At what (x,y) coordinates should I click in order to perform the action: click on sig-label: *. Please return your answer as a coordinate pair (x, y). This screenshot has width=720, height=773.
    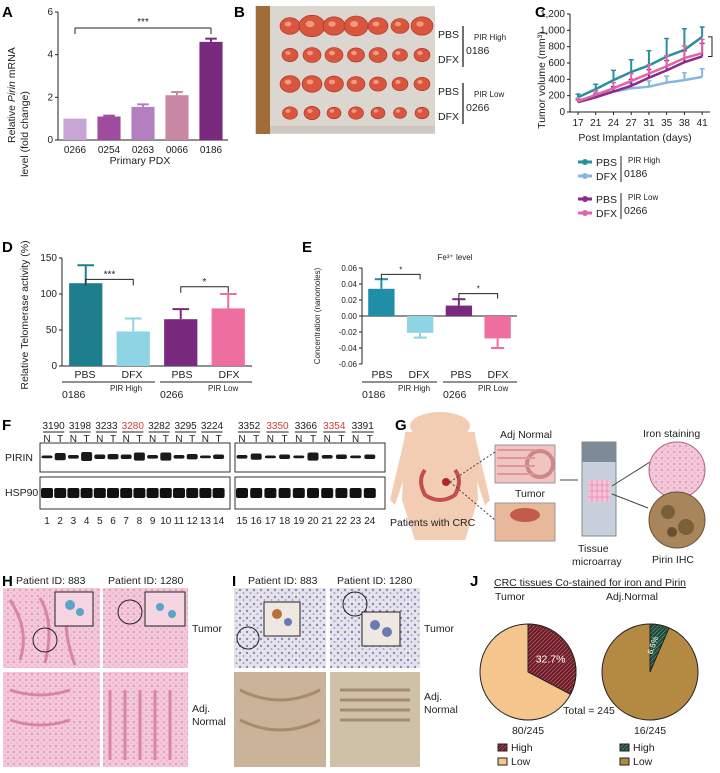
    Looking at the image, I should click on (205, 282).